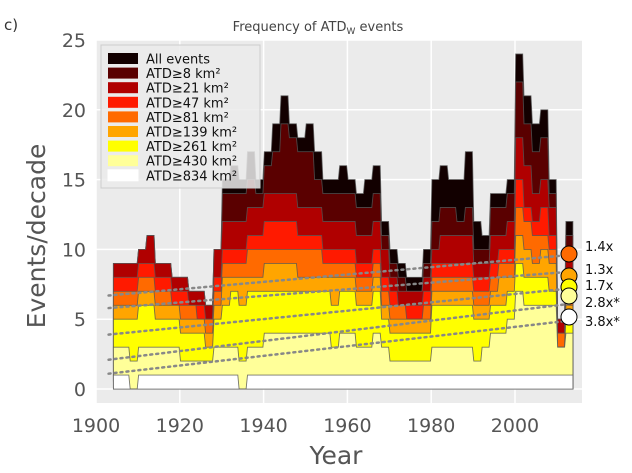  What do you see at coordinates (187, 89) in the screenshot?
I see `legend-label: ATD≥21 km²` at bounding box center [187, 89].